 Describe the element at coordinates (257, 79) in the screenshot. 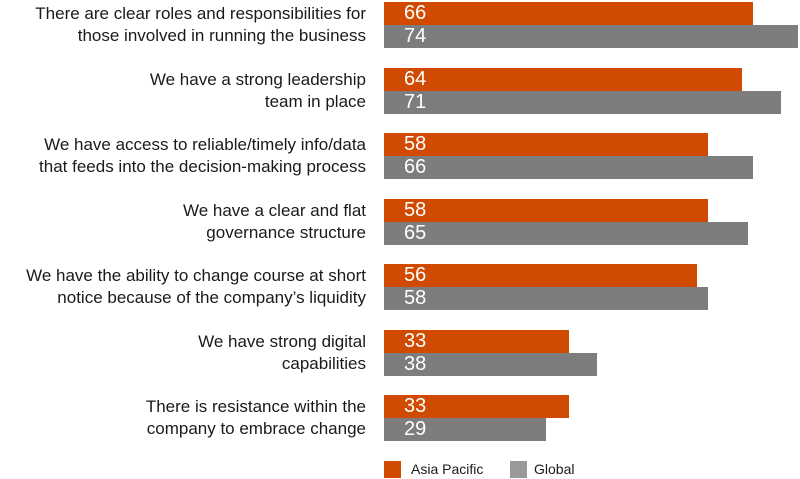

I see `category-label-line: We have a strong leadership` at that location.